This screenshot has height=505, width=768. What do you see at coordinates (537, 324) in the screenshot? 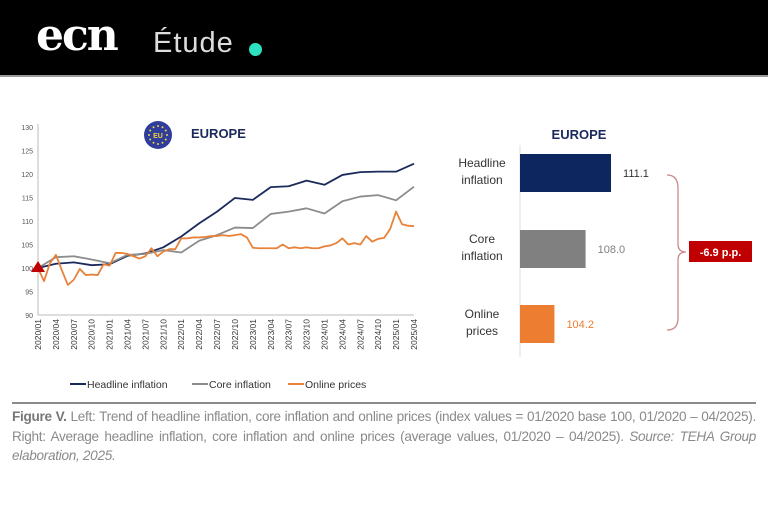
I see `bar-online-prices` at bounding box center [537, 324].